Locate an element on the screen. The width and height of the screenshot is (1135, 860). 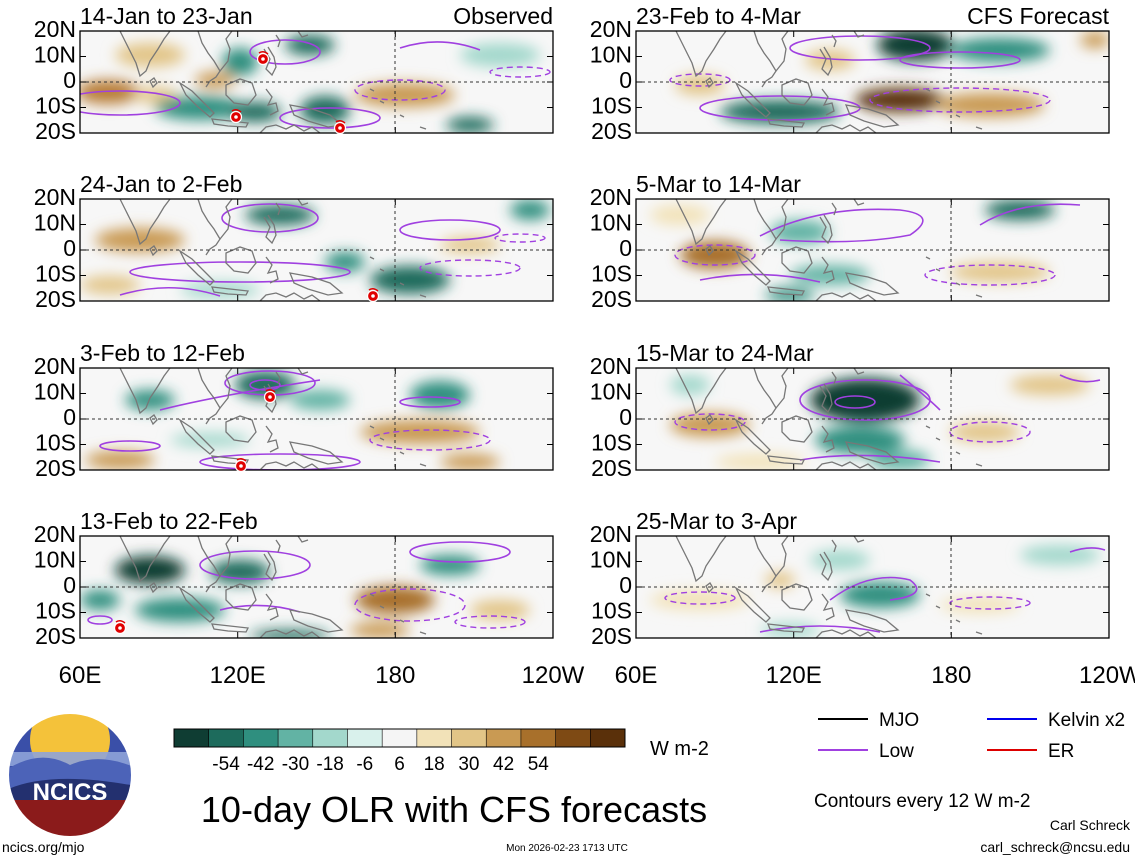
colorbar-tick-label: 30 is located at coordinates (468, 764).